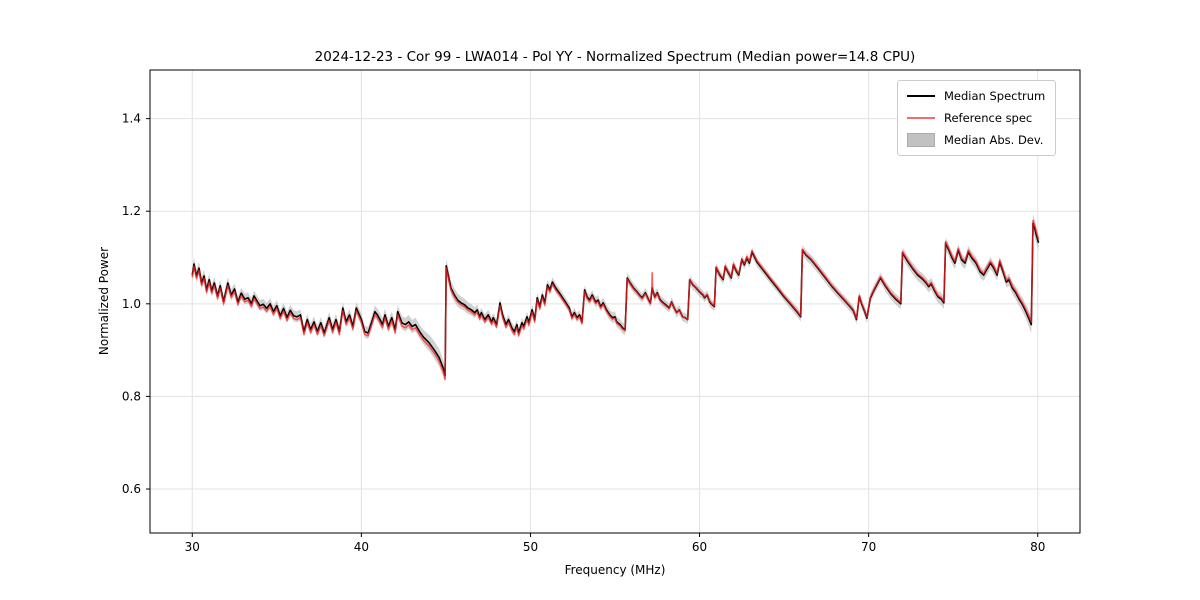 This screenshot has width=1200, height=600. Describe the element at coordinates (104, 301) in the screenshot. I see `y-axis-label: Normalized Power` at that location.